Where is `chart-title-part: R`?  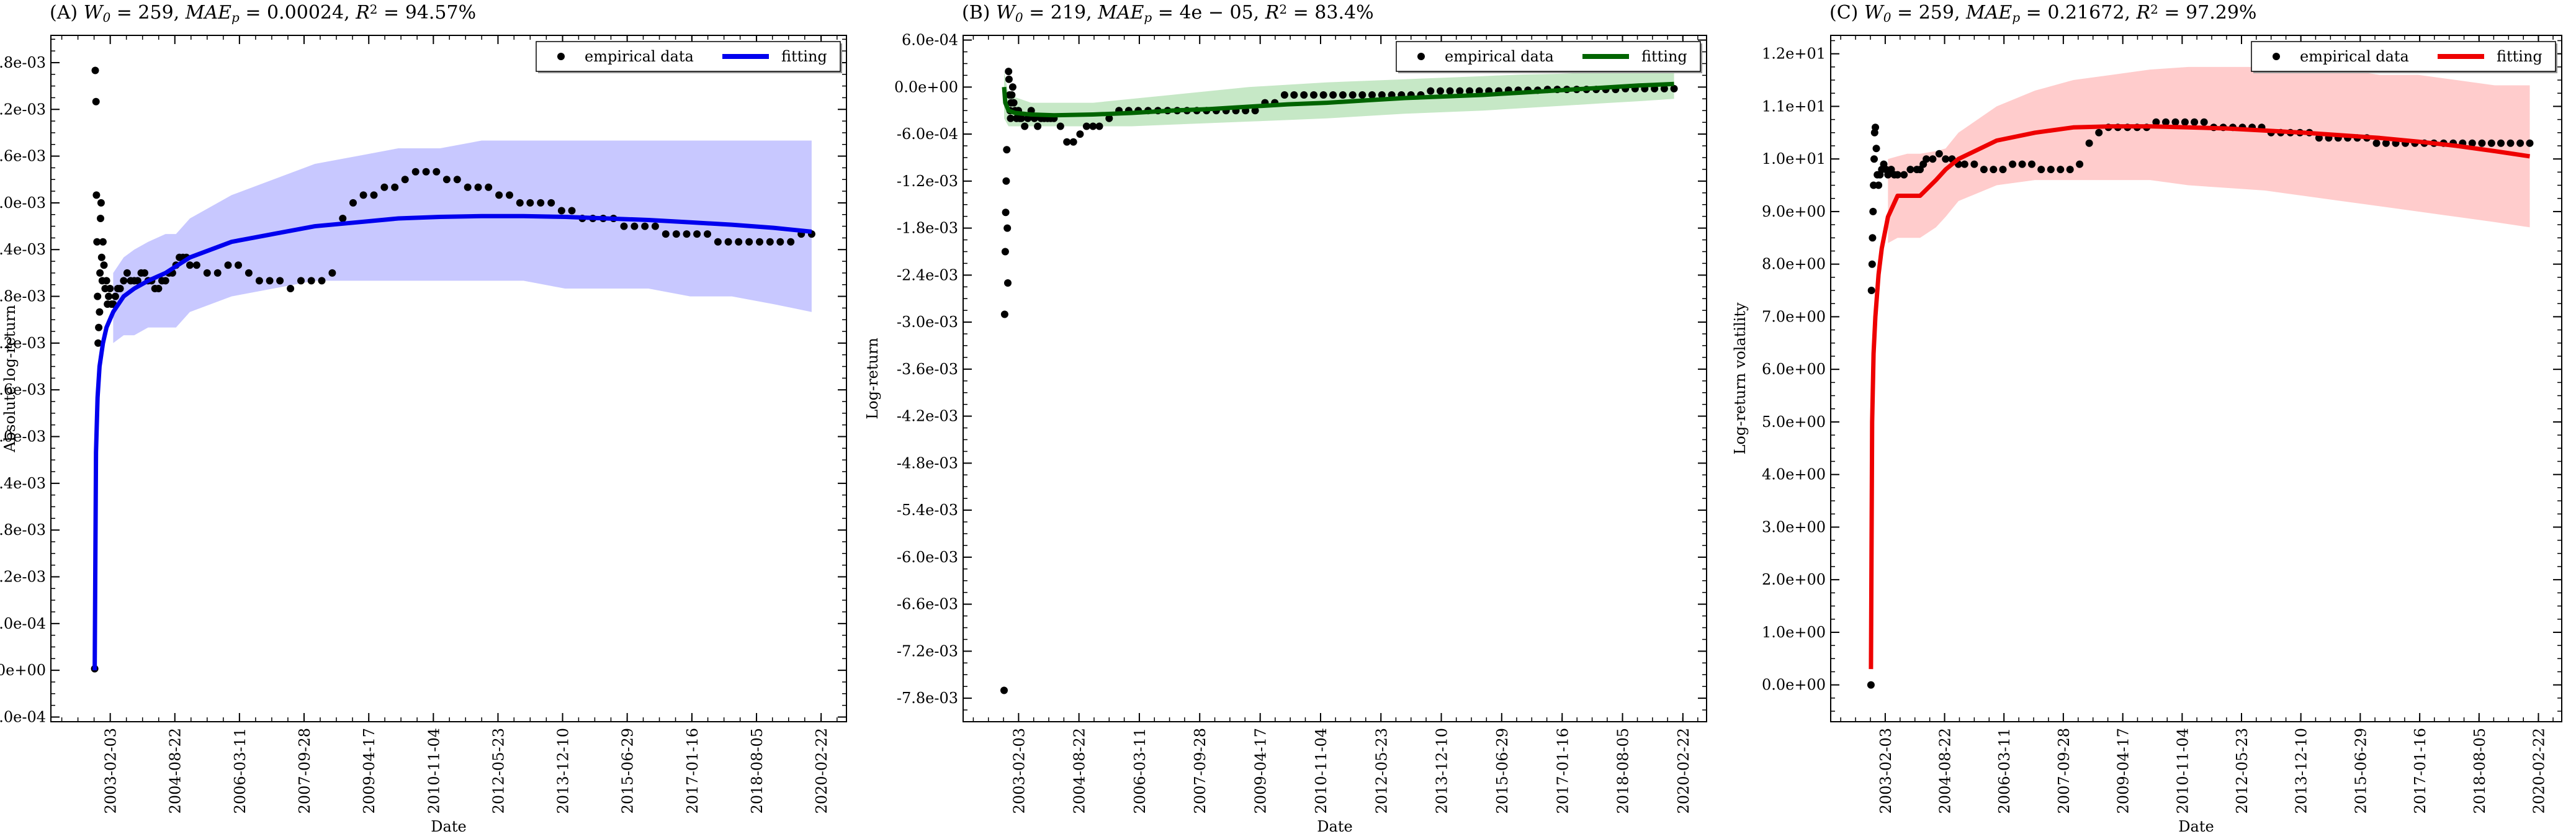 chart-title-part: R is located at coordinates (2142, 13).